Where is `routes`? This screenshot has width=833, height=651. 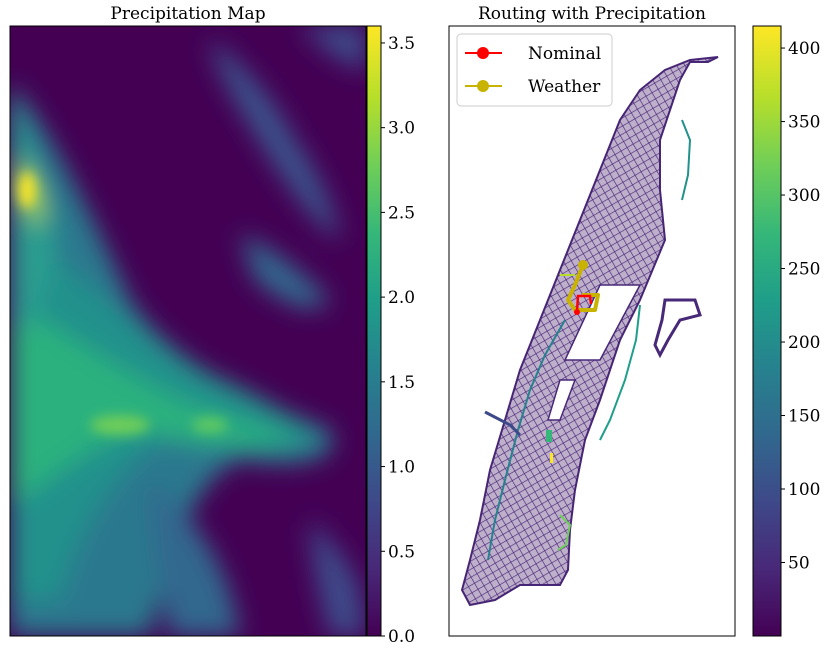
routes is located at coordinates (583, 287).